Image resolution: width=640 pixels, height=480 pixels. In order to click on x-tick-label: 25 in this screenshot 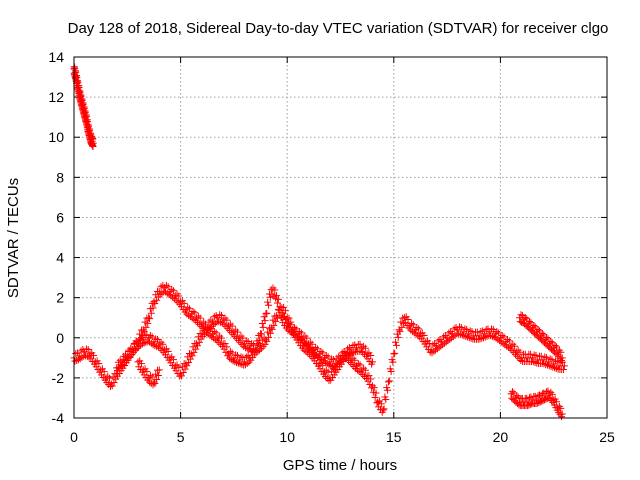, I will do `click(607, 437)`.